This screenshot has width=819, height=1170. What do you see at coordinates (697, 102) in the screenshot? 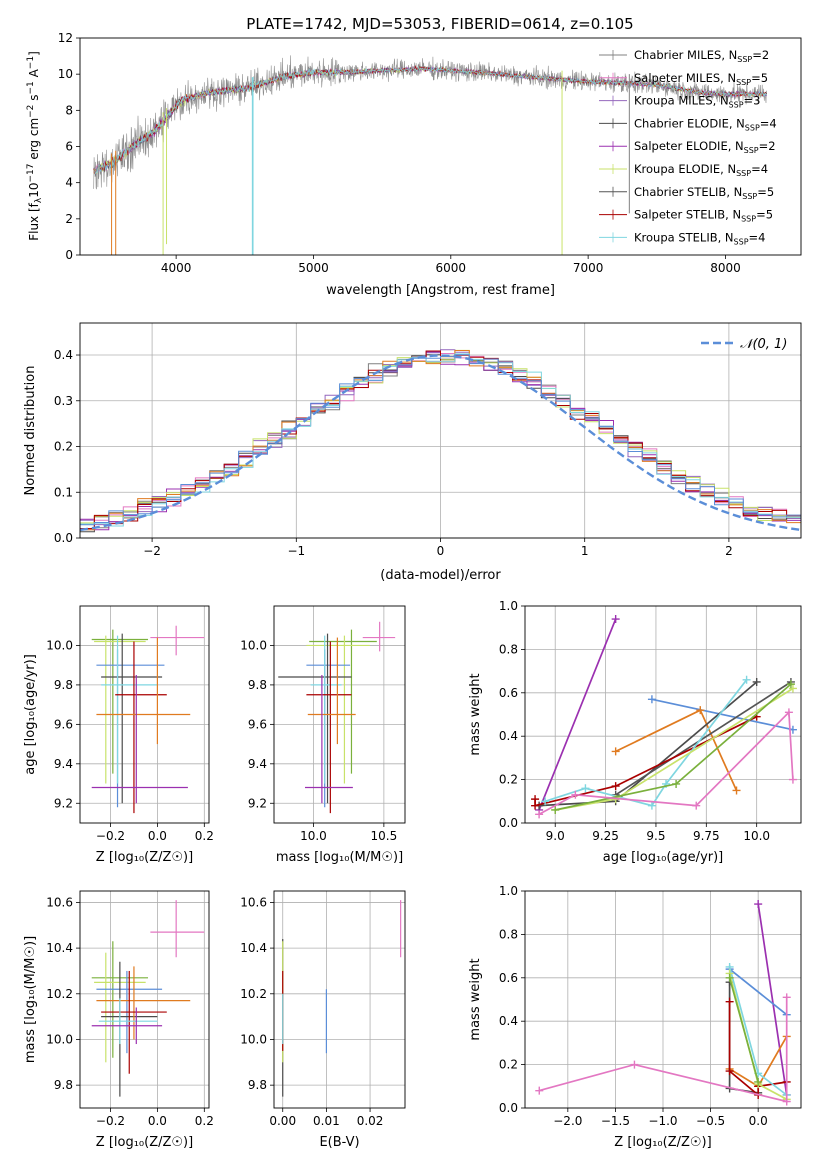
I see `legend-label: Kroupa MILES, NSSP=3` at bounding box center [697, 102].